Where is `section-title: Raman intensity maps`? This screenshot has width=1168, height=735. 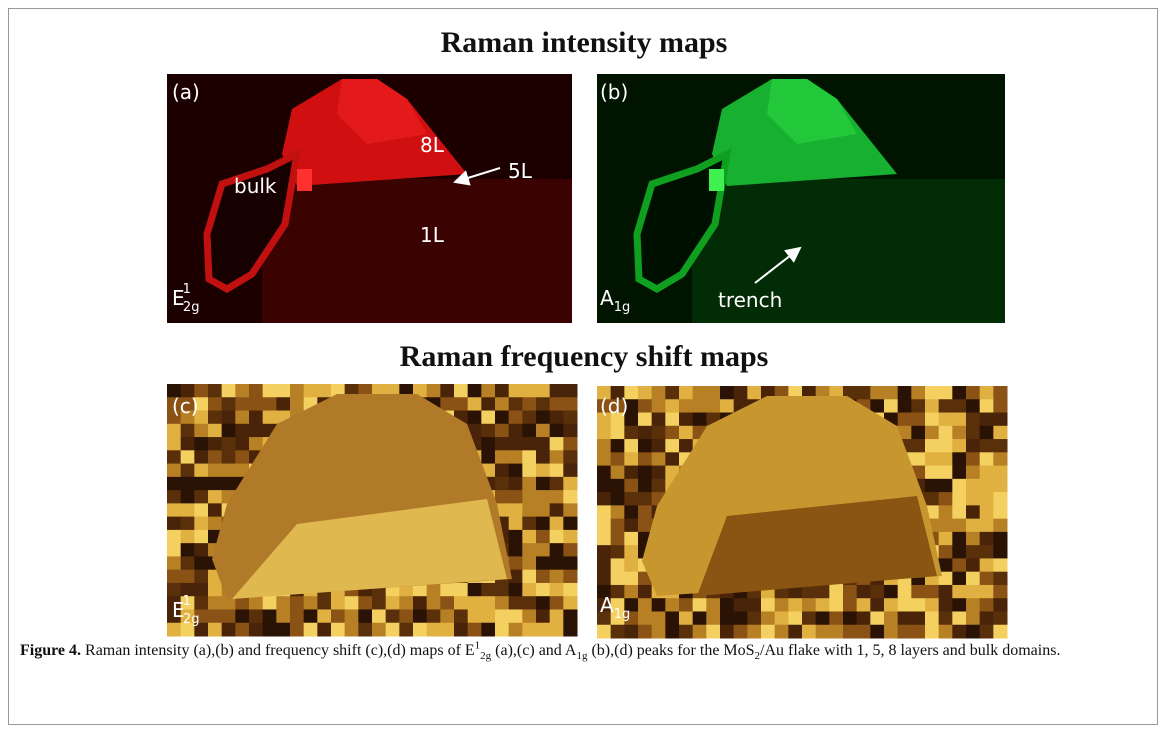
section-title: Raman intensity maps is located at coordinates (584, 42).